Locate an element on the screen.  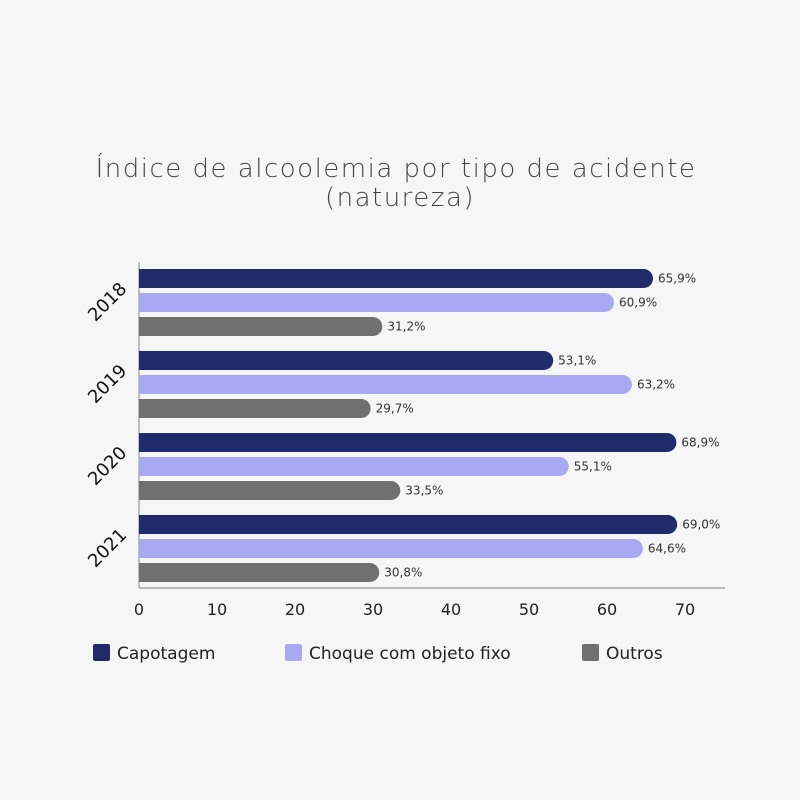
legend: Capotagem Choque com objeto fixo Outros is located at coordinates (378, 654).